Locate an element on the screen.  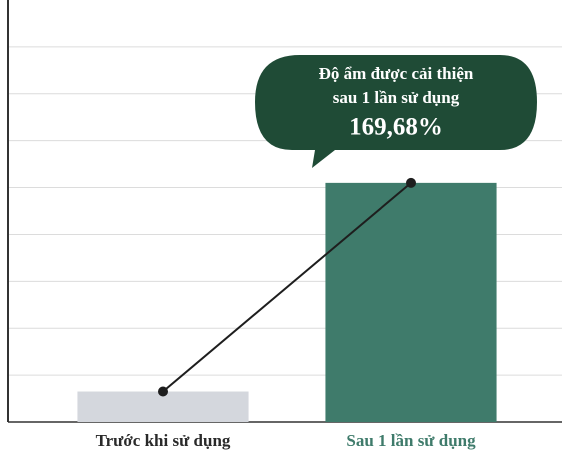
x-tick-label: Trước khi sử dụng is located at coordinates (163, 440).